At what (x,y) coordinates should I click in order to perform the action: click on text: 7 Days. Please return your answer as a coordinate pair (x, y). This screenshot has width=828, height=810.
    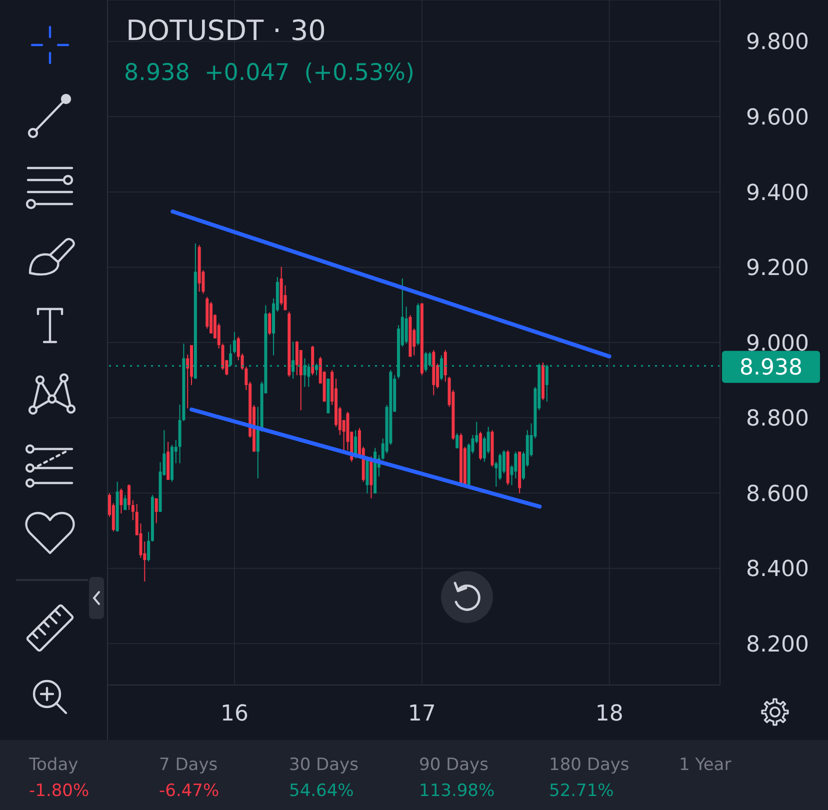
    Looking at the image, I should click on (189, 765).